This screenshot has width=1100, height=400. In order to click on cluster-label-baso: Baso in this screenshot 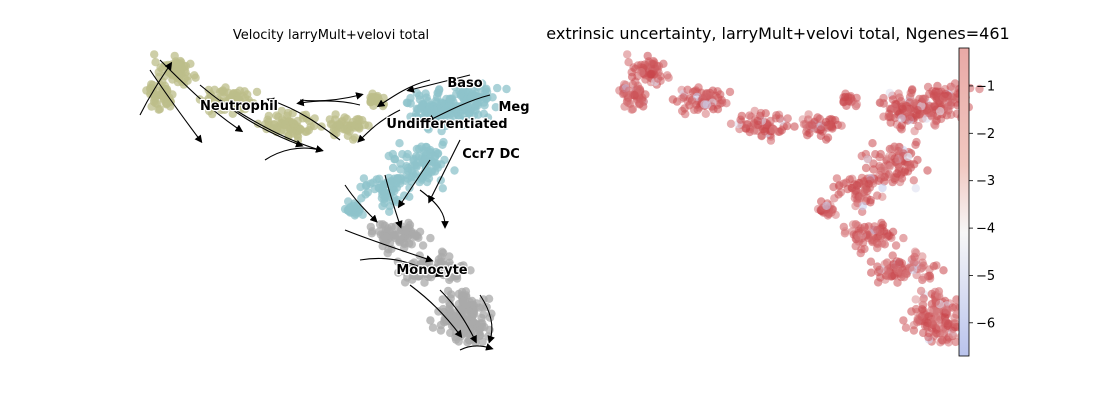, I will do `click(464, 83)`.